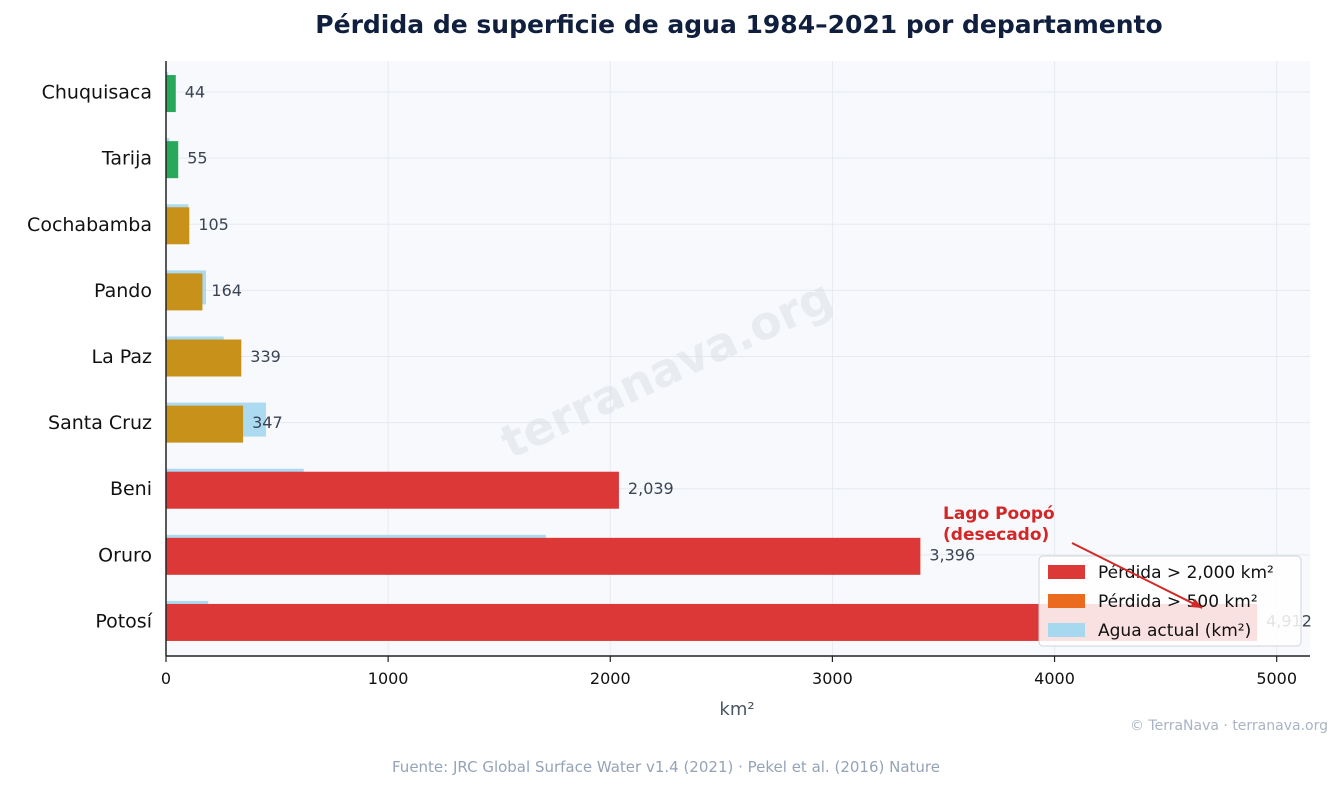 This screenshot has width=1343, height=791. What do you see at coordinates (996, 535) in the screenshot?
I see `annotation-text: (desecado)` at bounding box center [996, 535].